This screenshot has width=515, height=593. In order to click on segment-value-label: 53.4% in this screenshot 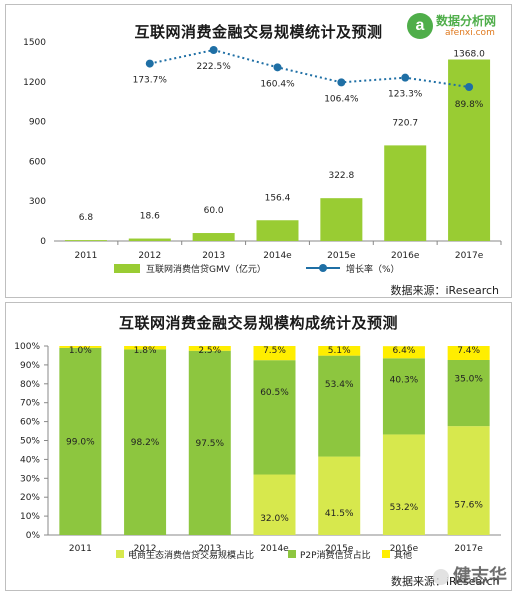, I will do `click(339, 385)`.